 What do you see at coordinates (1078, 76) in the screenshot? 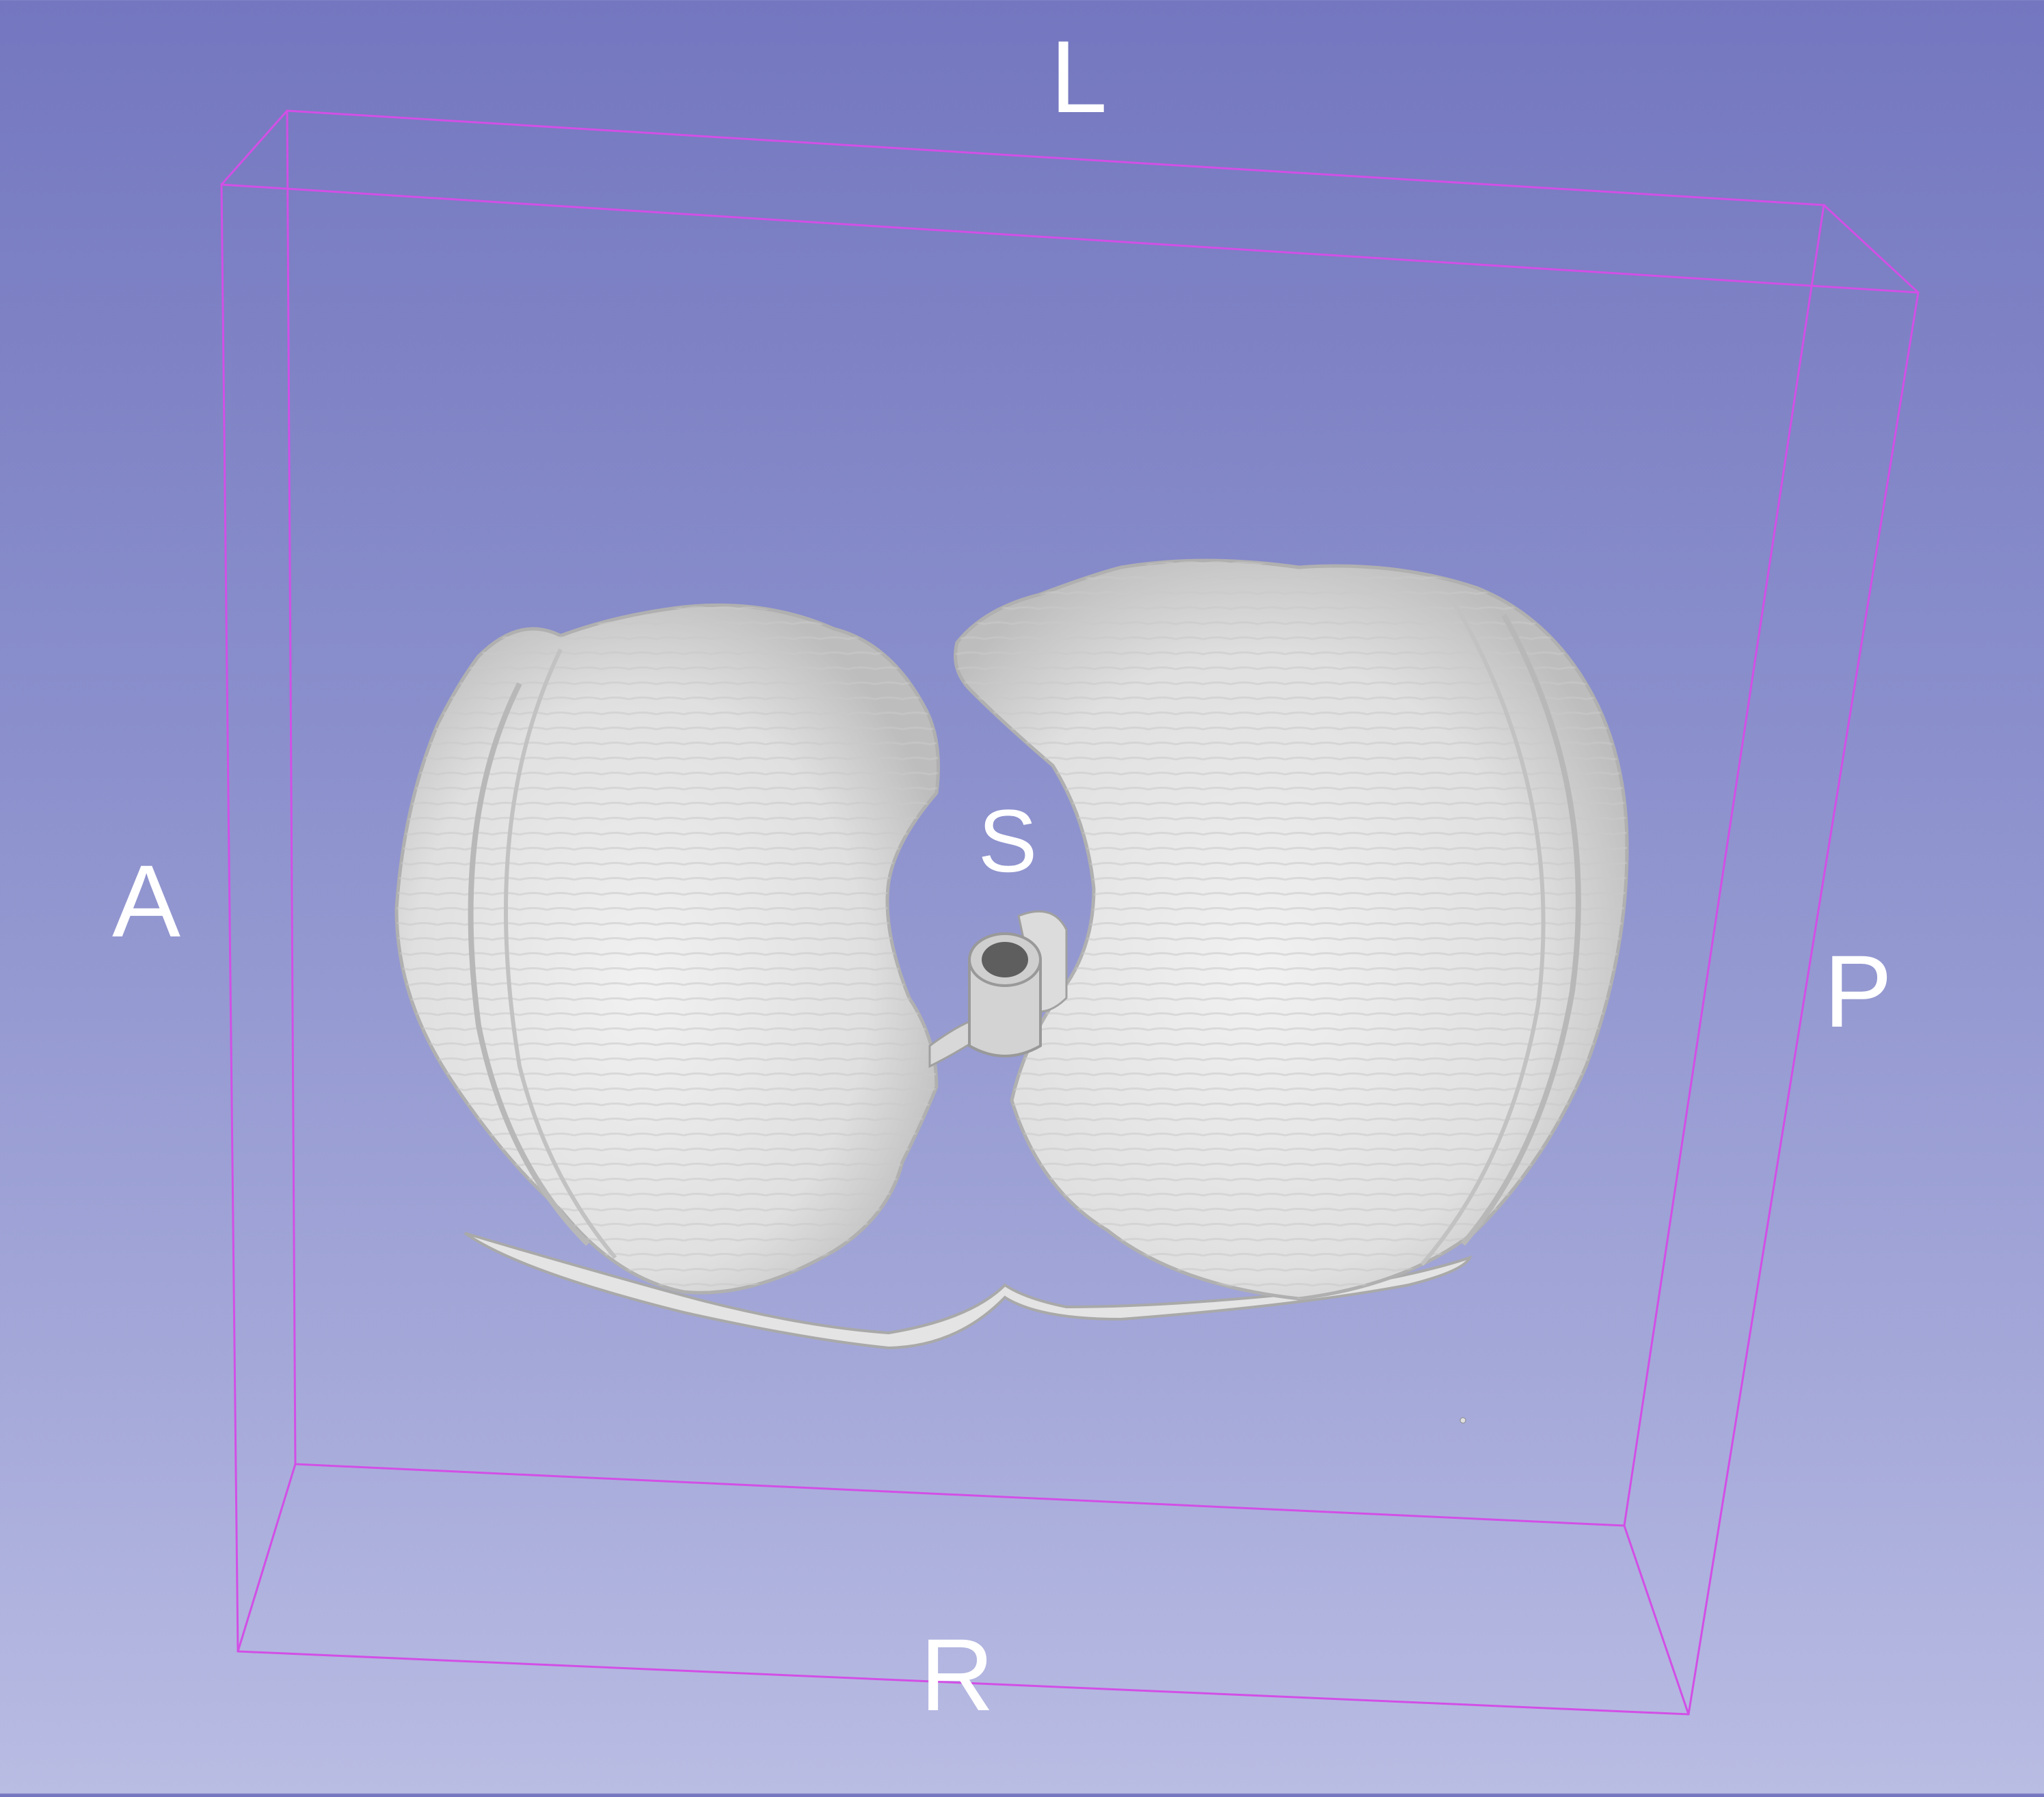
I see `orientation-label-left: L` at bounding box center [1078, 76].